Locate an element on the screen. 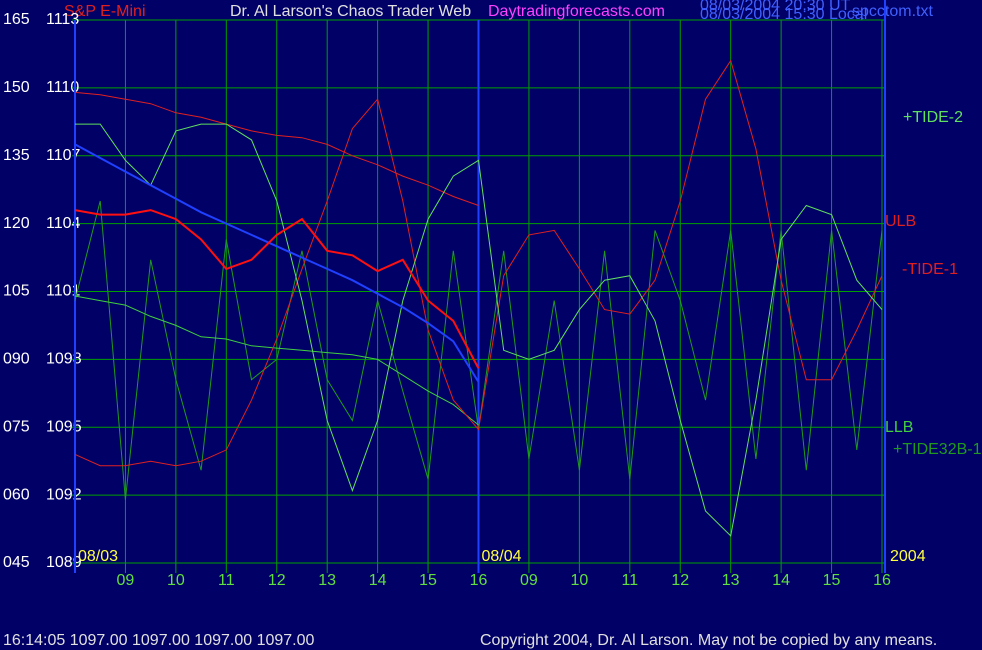 This screenshot has height=650, width=982. date-label: 08/04 is located at coordinates (502, 556).